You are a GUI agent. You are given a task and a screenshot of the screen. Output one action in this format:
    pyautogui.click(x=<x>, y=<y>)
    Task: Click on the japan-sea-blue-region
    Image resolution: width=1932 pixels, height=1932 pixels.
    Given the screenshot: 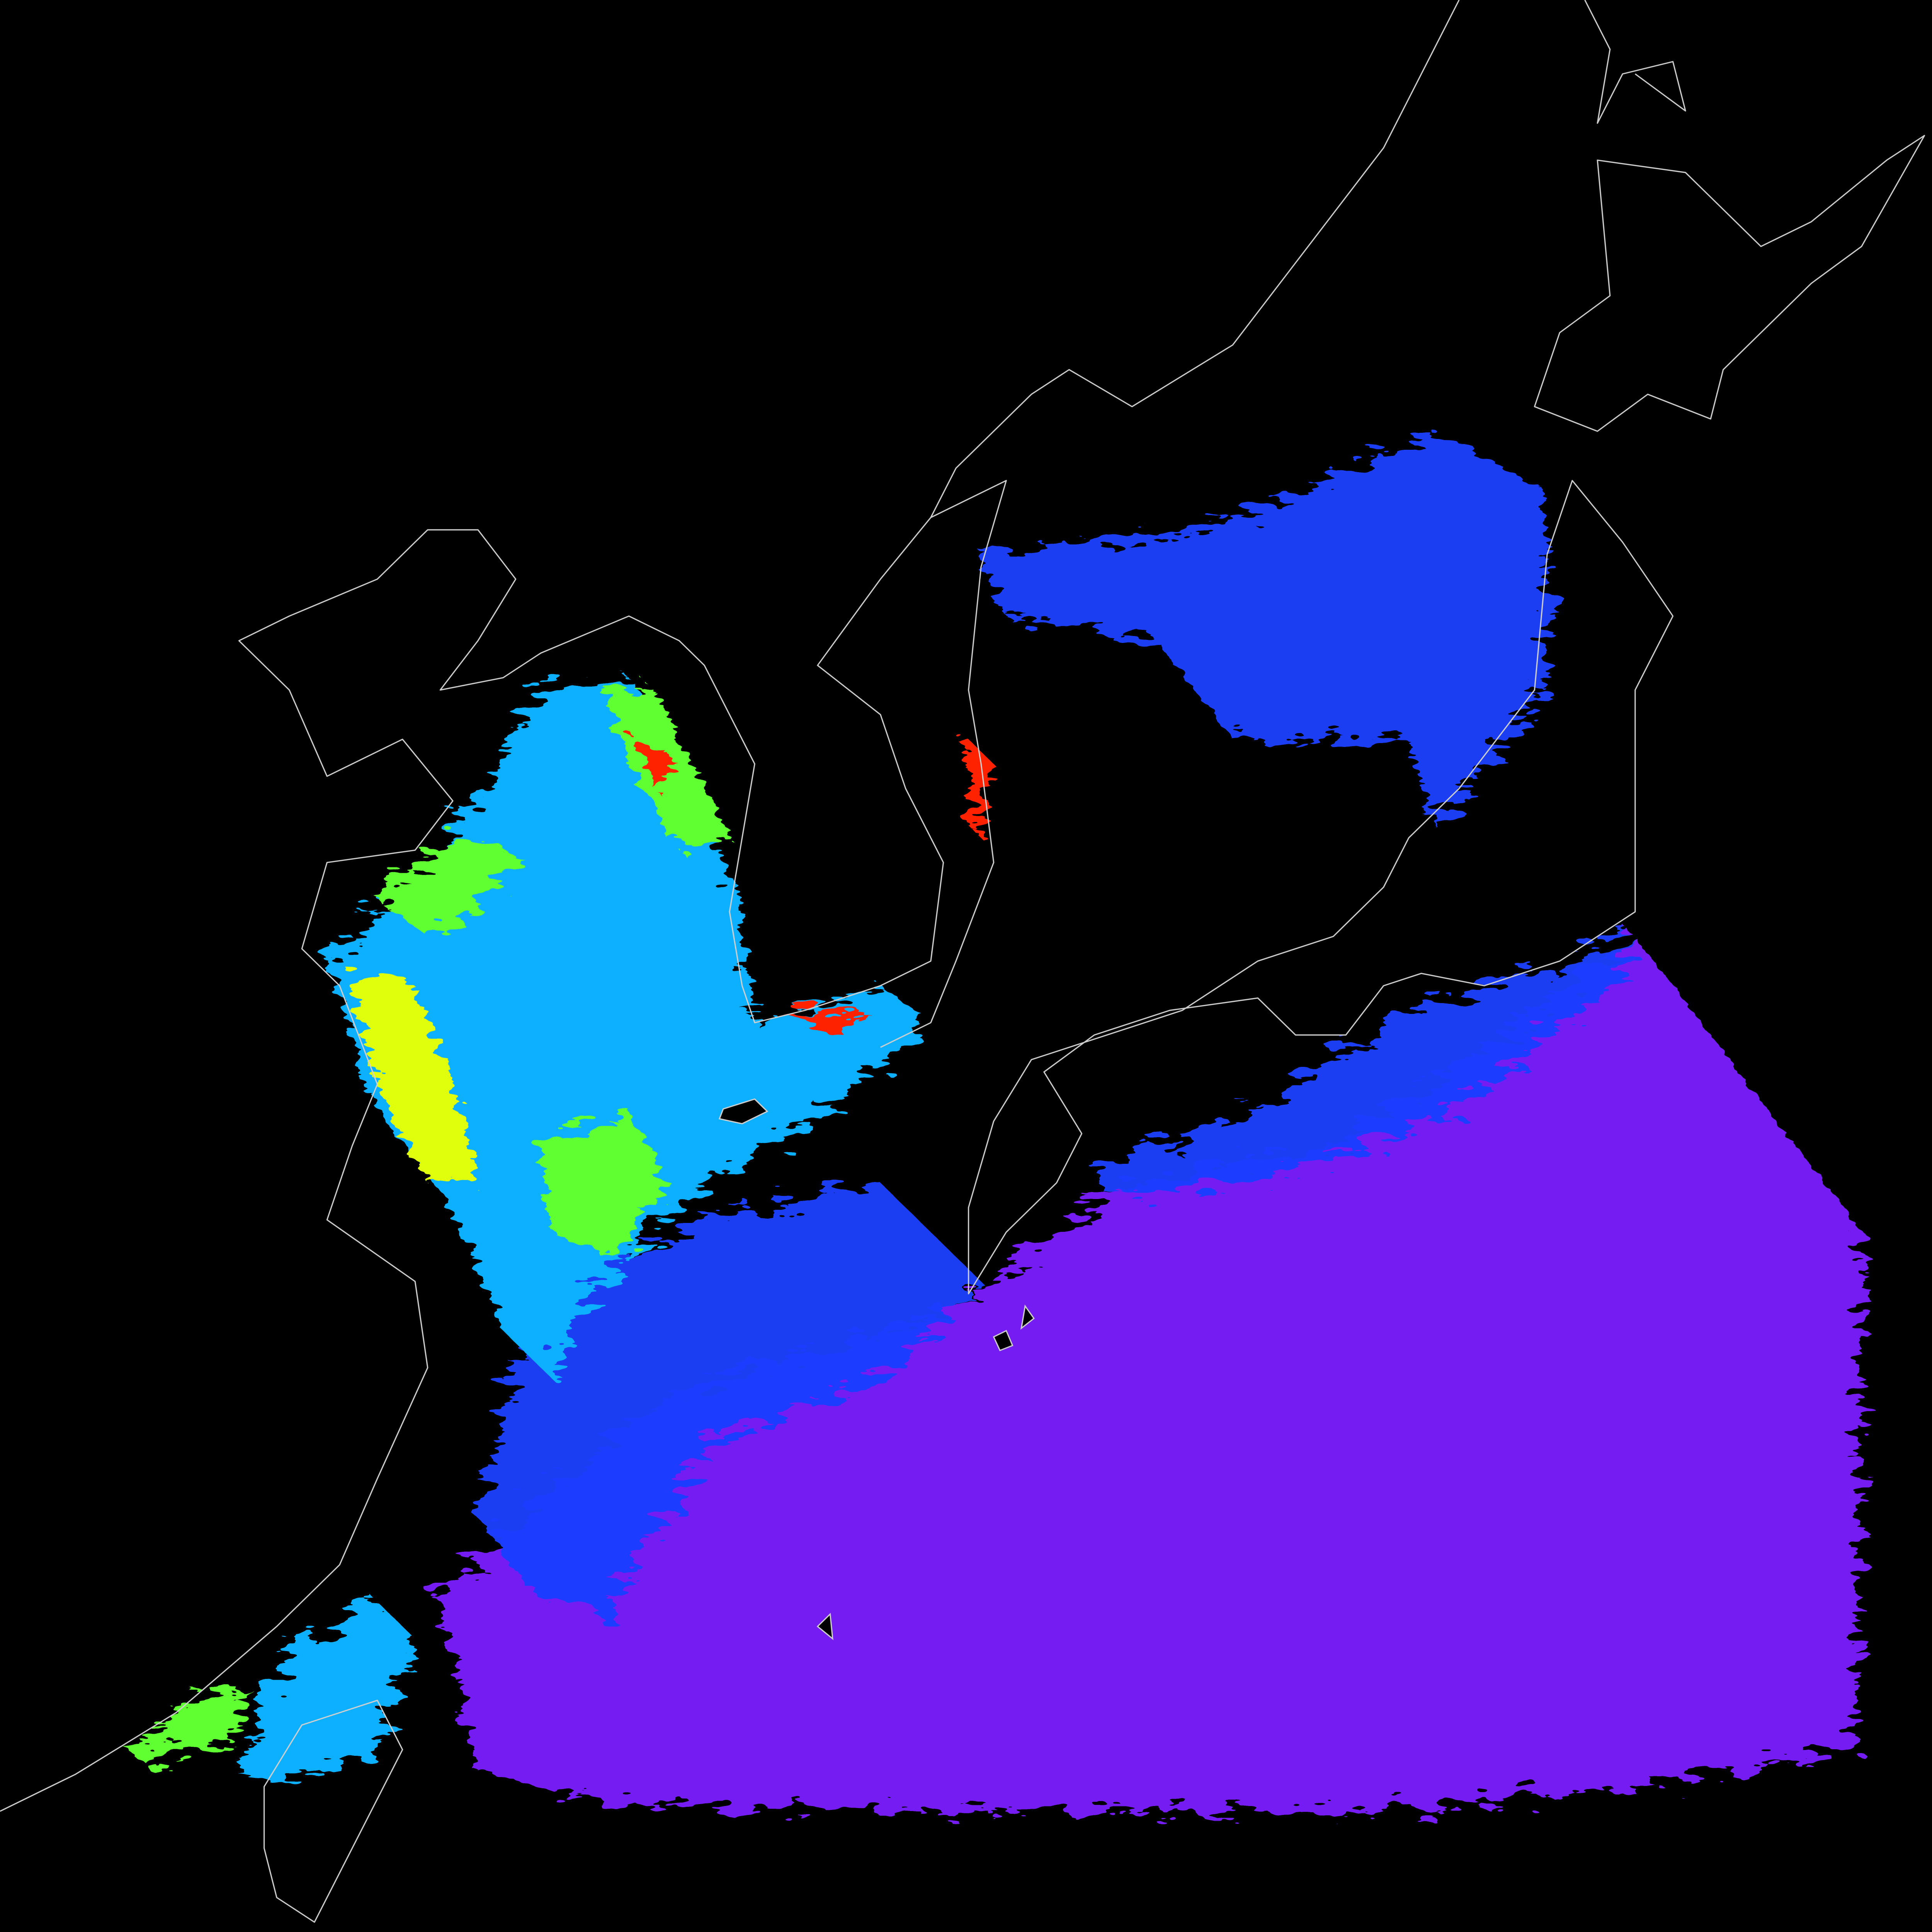 What is the action you would take?
    pyautogui.click(x=1264, y=628)
    